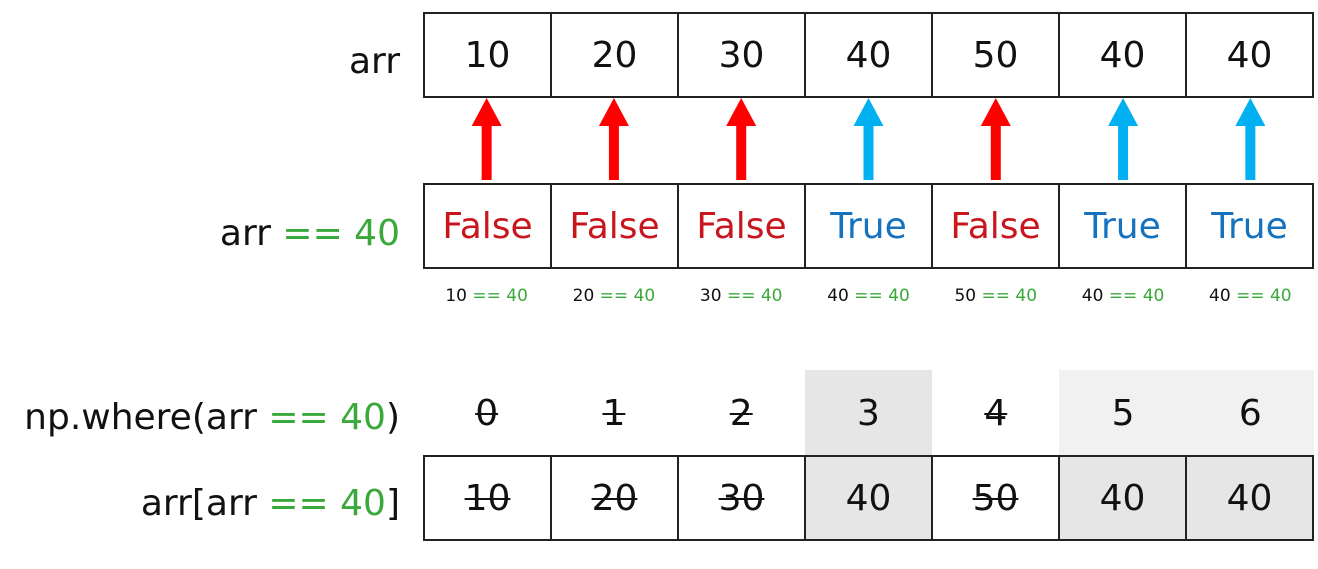 Image resolution: width=1318 pixels, height=569 pixels. Describe the element at coordinates (374, 61) in the screenshot. I see `arr-label: arr` at that location.